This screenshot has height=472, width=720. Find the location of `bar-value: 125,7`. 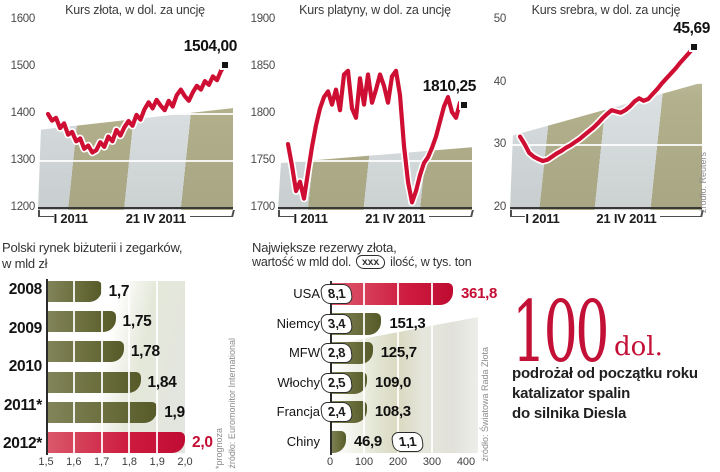

bar-value: 125,7 is located at coordinates (398, 353).